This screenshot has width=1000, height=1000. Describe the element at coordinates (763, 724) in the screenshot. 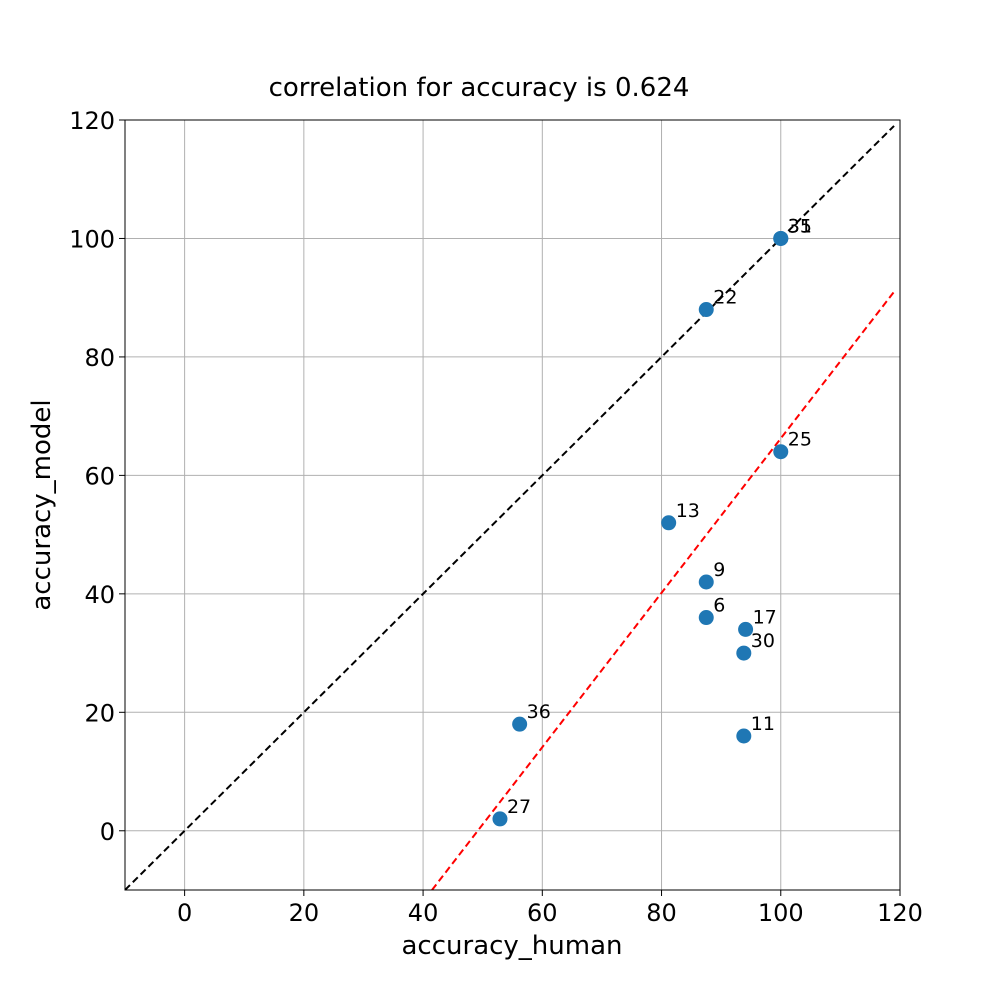

I see `point-label: 11` at that location.